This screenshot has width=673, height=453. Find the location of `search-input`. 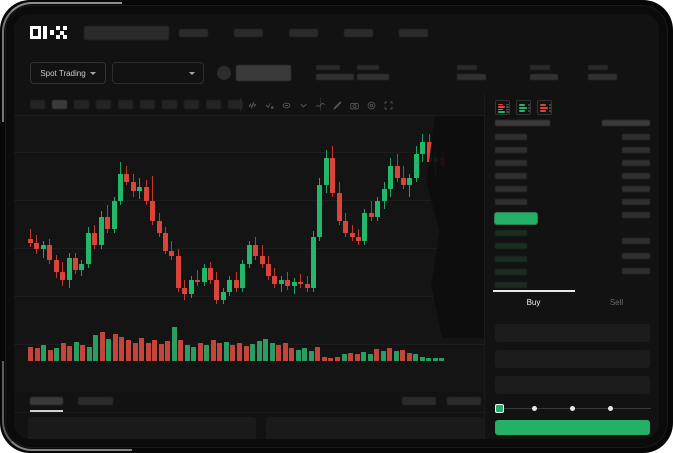

search-input is located at coordinates (126, 33).